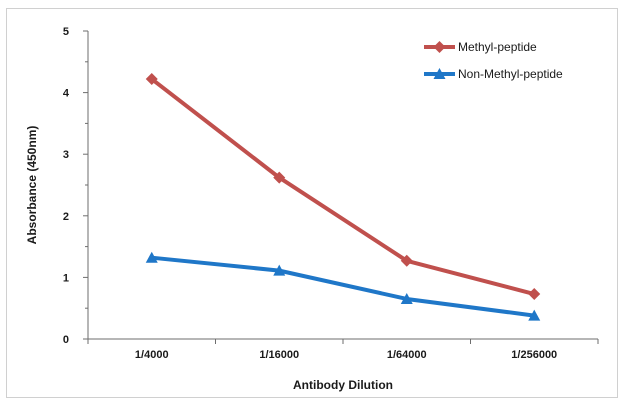 This screenshot has width=622, height=401. What do you see at coordinates (407, 355) in the screenshot?
I see `x-tick-label: 1/64000` at bounding box center [407, 355].